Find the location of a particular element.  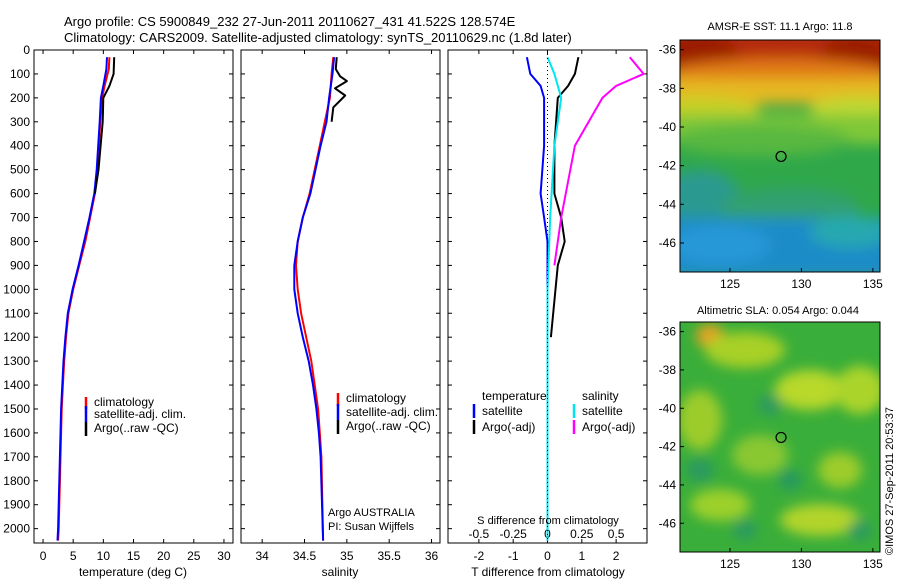

sst-map-axes: 125 130 135 -36 -38 -40 -42 -44 -46 is located at coordinates (771, 167).